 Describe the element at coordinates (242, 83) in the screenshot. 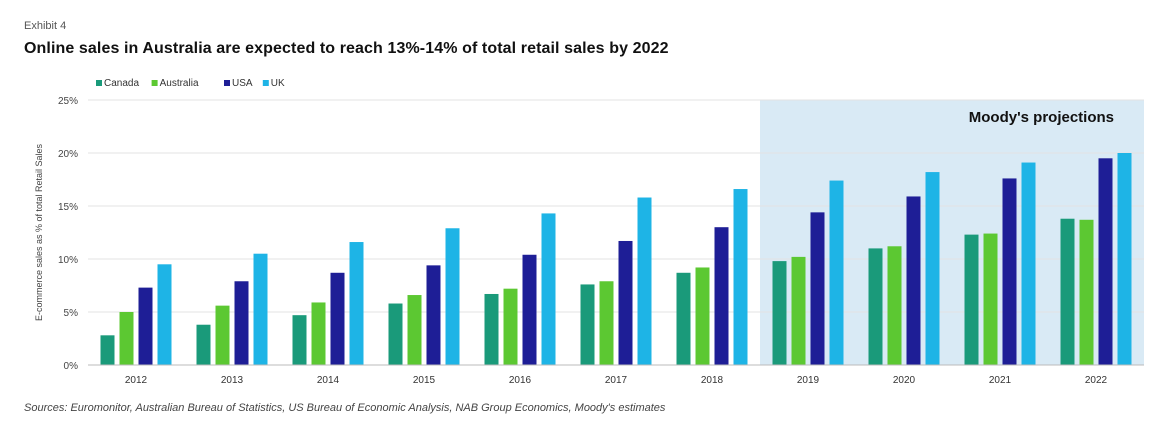

I see `legend-label-usa: USA` at that location.